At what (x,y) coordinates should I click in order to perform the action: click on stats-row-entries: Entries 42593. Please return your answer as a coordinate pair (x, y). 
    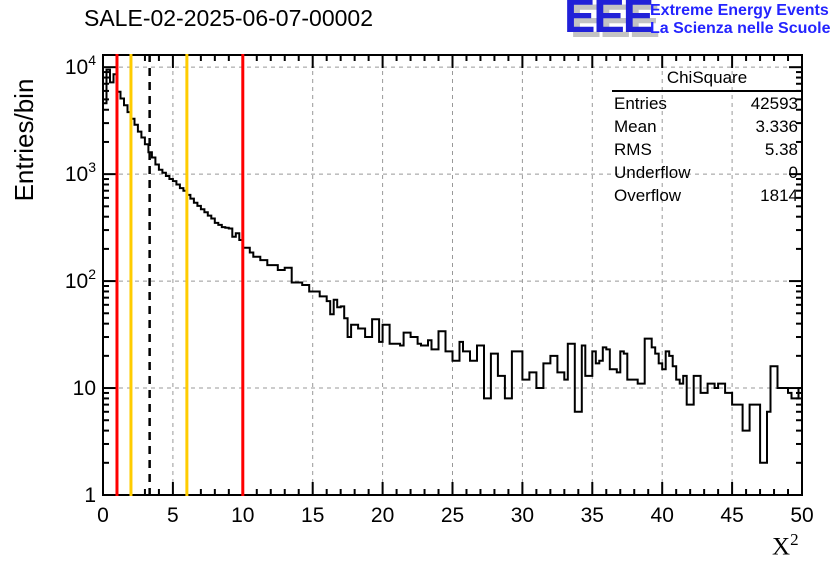
    Looking at the image, I should click on (707, 103).